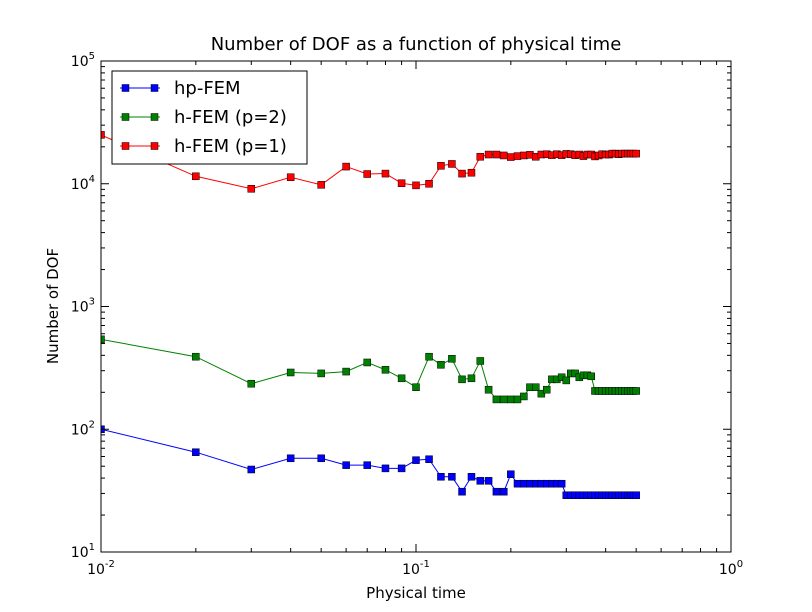  Describe the element at coordinates (230, 117) in the screenshot. I see `legend-label-h-fem-p2: h-FEM (p=2)` at that location.